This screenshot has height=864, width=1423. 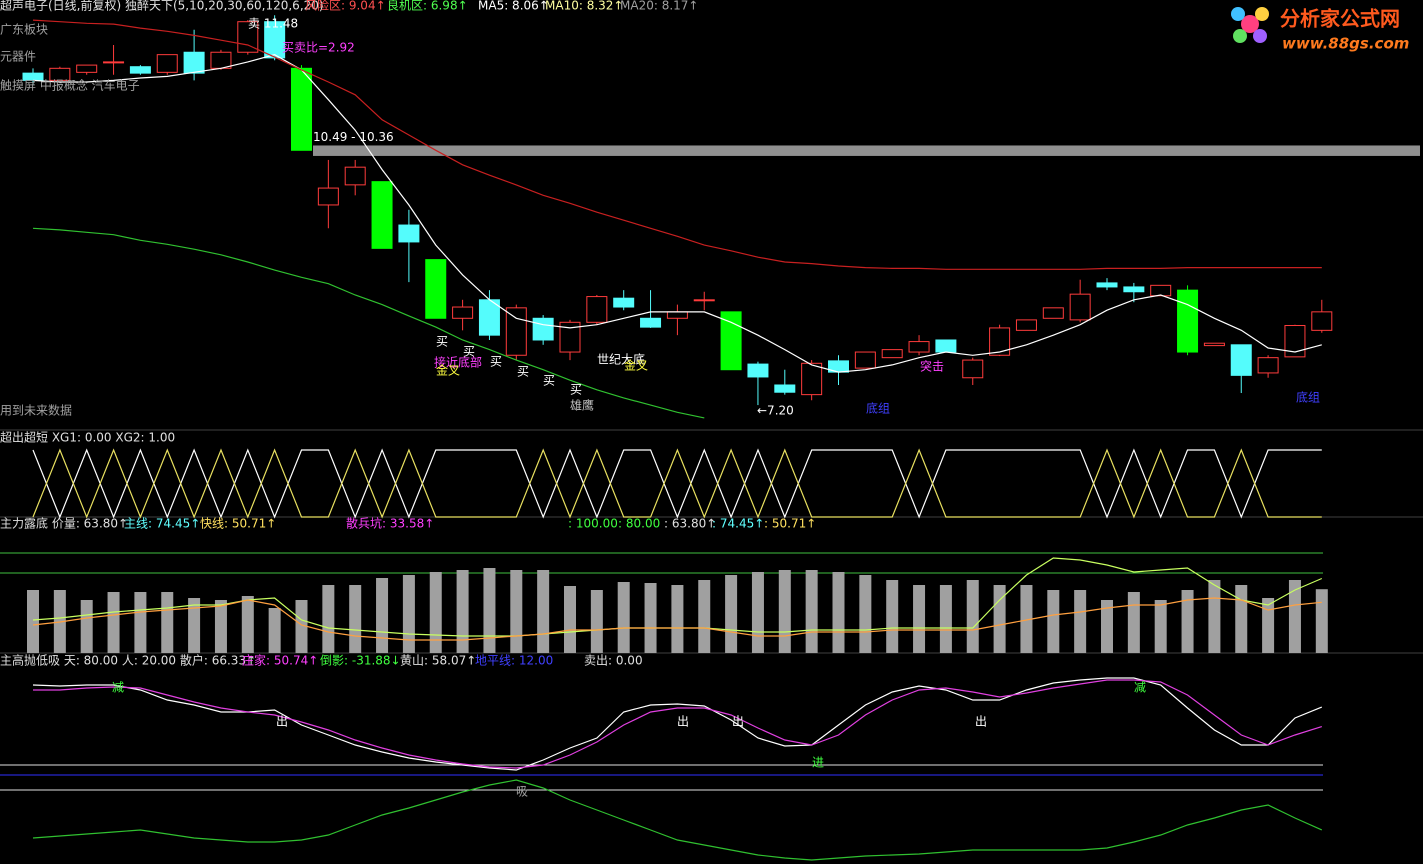 I want to click on panel-header: 超出超短 XG1: 0.00 XG2: 1.00, so click(x=87, y=437).